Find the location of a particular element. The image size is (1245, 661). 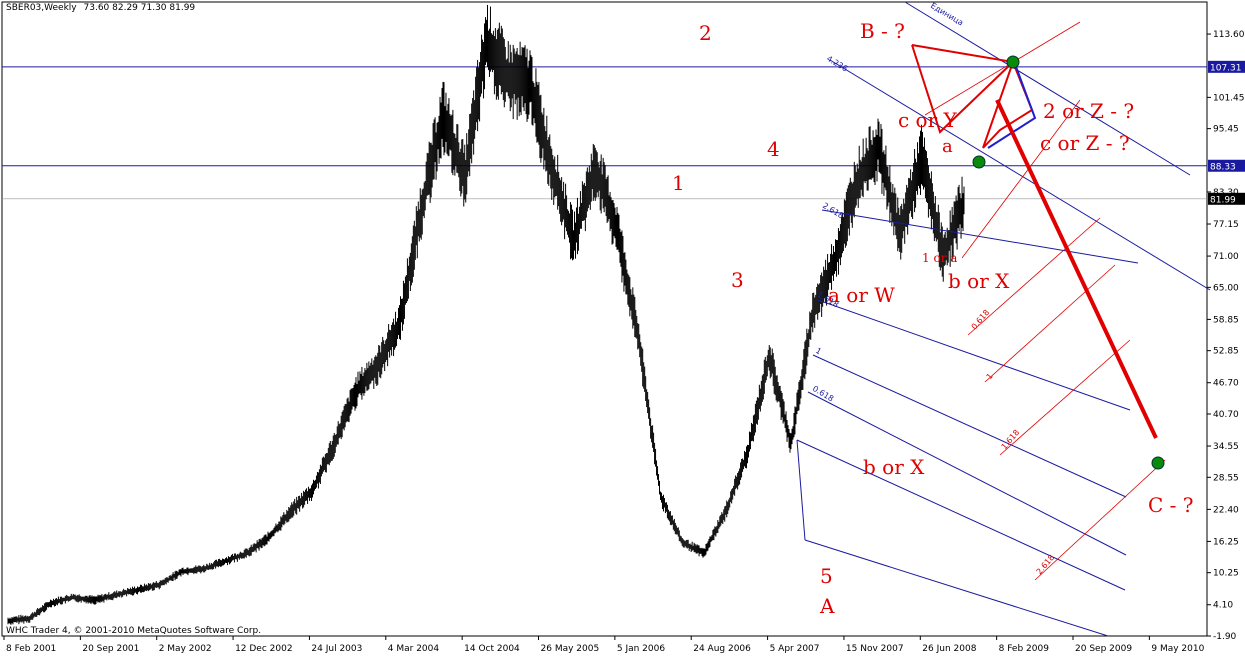

x-tick-label: 26 Jun 2008 is located at coordinates (949, 649).